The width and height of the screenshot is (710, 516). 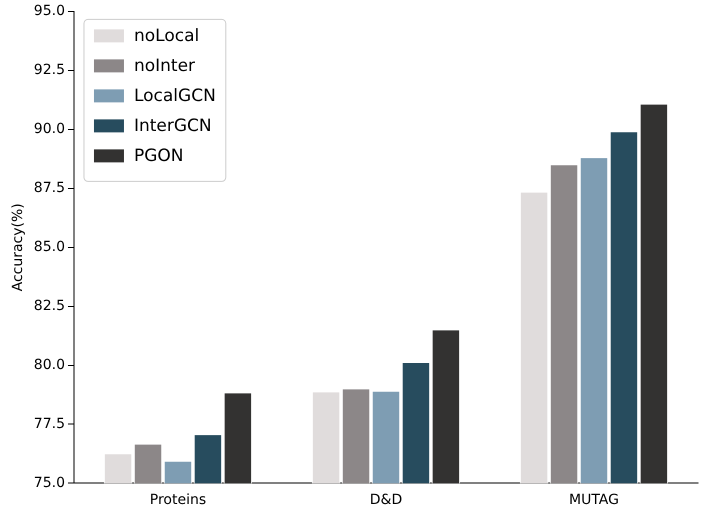 What do you see at coordinates (18, 247) in the screenshot?
I see `y-axis-title: Accuracy(%)` at bounding box center [18, 247].